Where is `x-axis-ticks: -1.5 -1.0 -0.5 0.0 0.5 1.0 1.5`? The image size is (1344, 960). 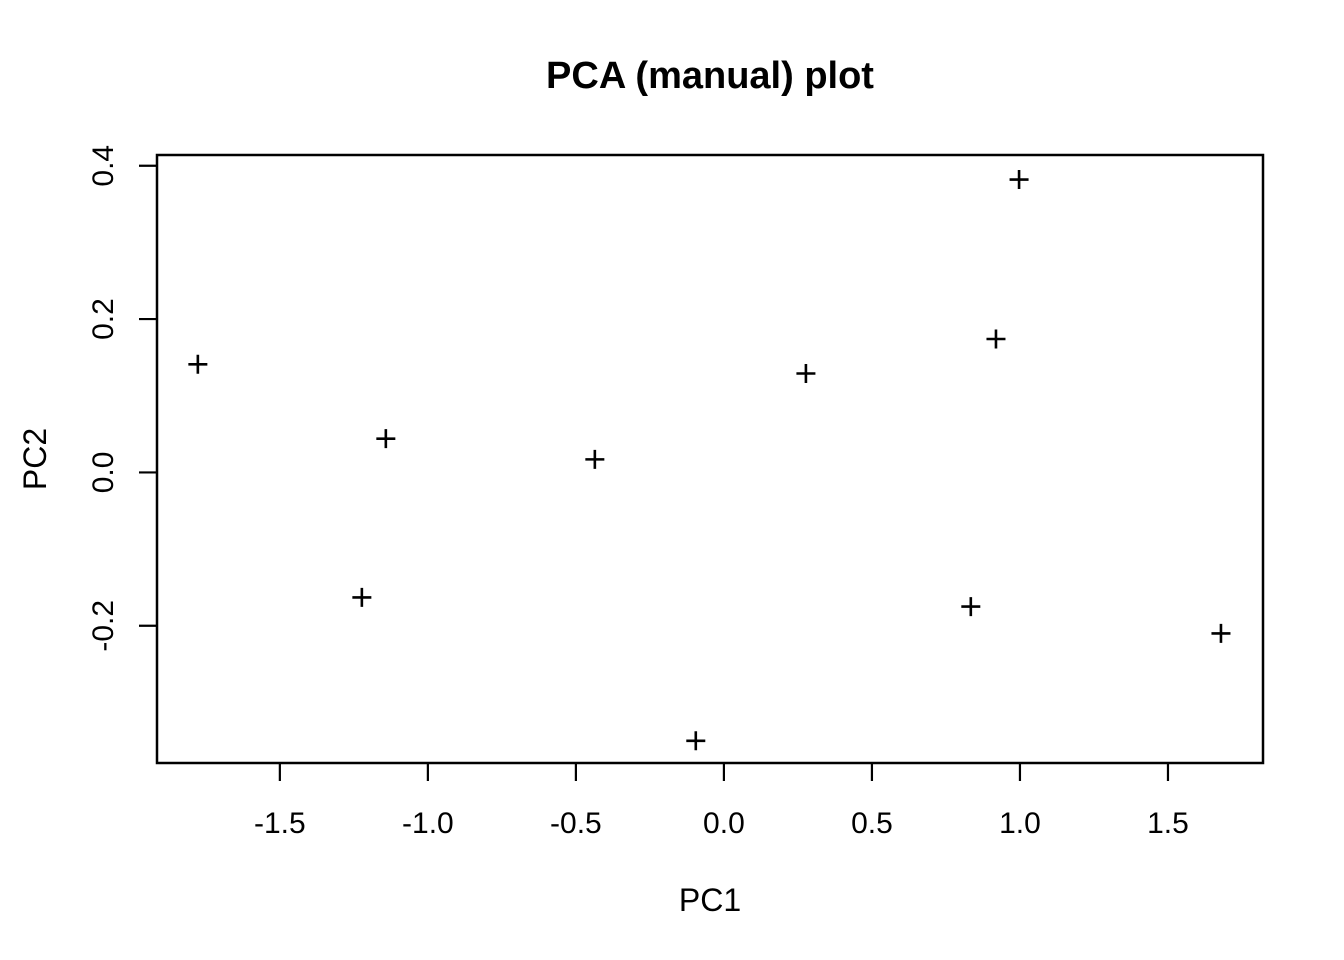
x-axis-ticks: -1.5 -1.0 -0.5 0.0 0.5 1.0 1.5 is located at coordinates (721, 801).